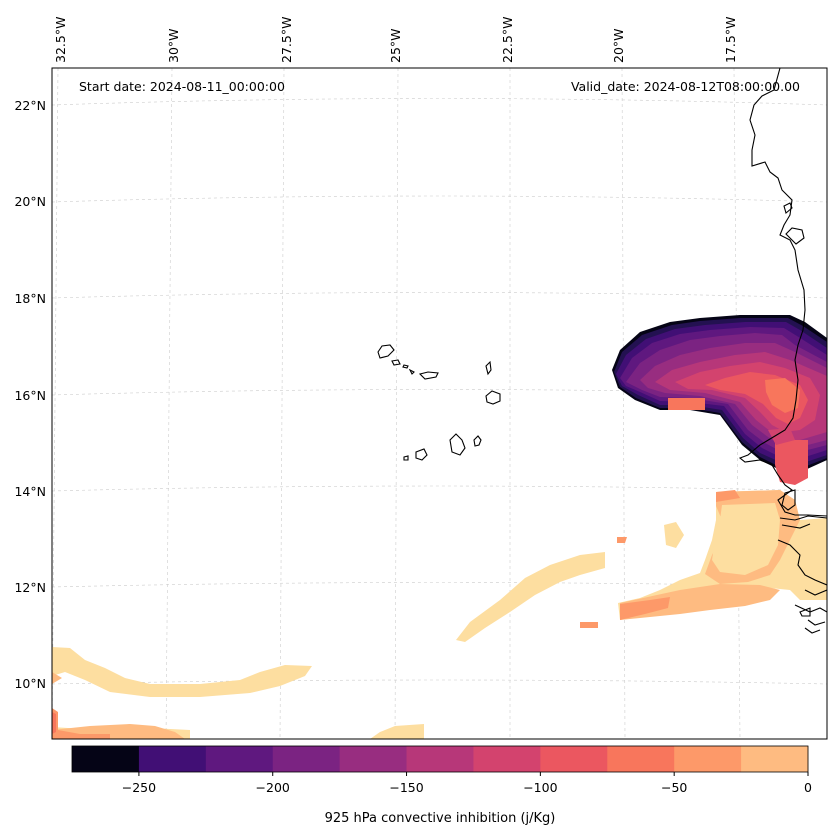 The height and width of the screenshot is (836, 837). I want to click on lon-tick-label: 32.5°W, so click(60, 40).